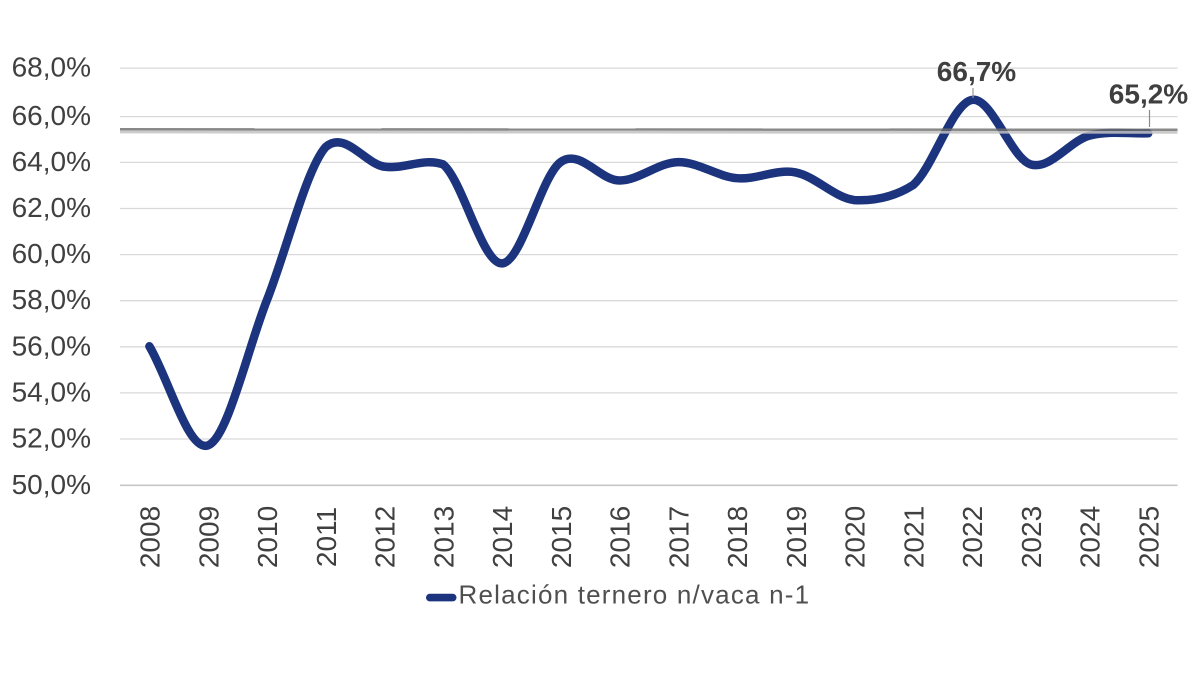 The image size is (1200, 675). Describe the element at coordinates (51, 438) in the screenshot. I see `svg-text: 52,0%` at that location.